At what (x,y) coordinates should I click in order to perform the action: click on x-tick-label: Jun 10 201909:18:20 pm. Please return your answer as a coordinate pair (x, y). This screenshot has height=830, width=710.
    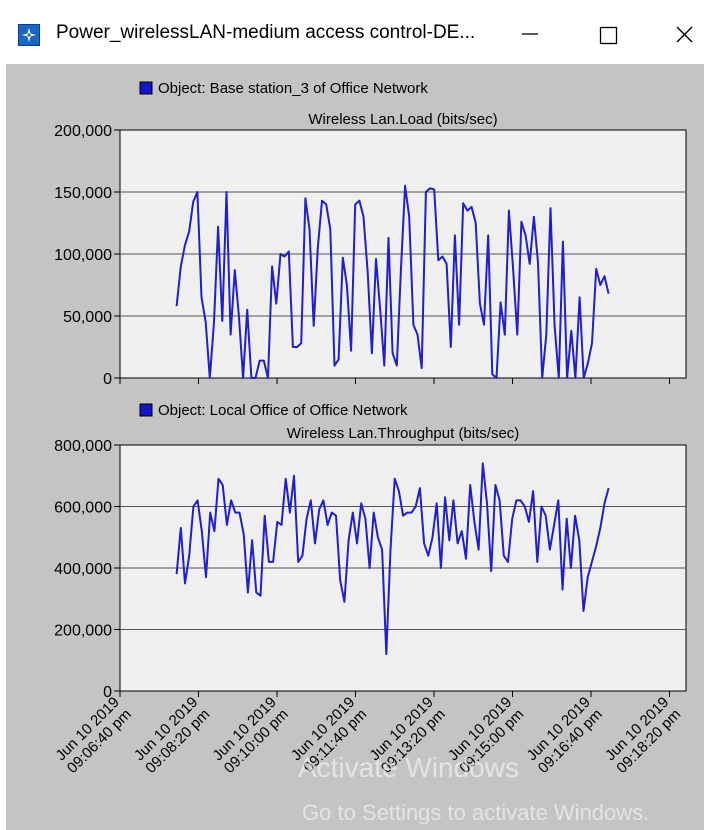
    Looking at the image, I should click on (642, 735).